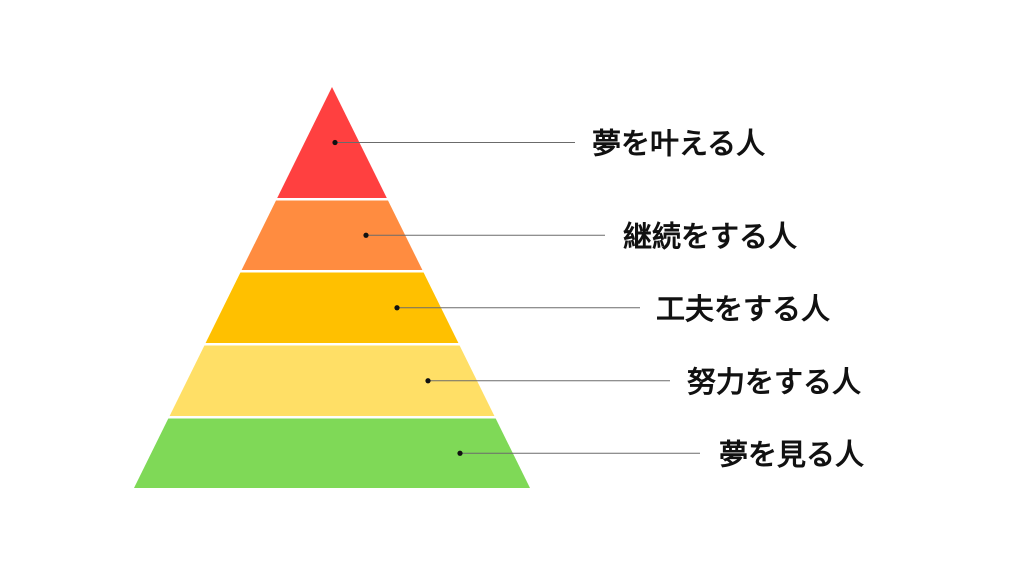 This screenshot has width=1024, height=576. I want to click on level-label-2: 継続をする人, so click(710, 236).